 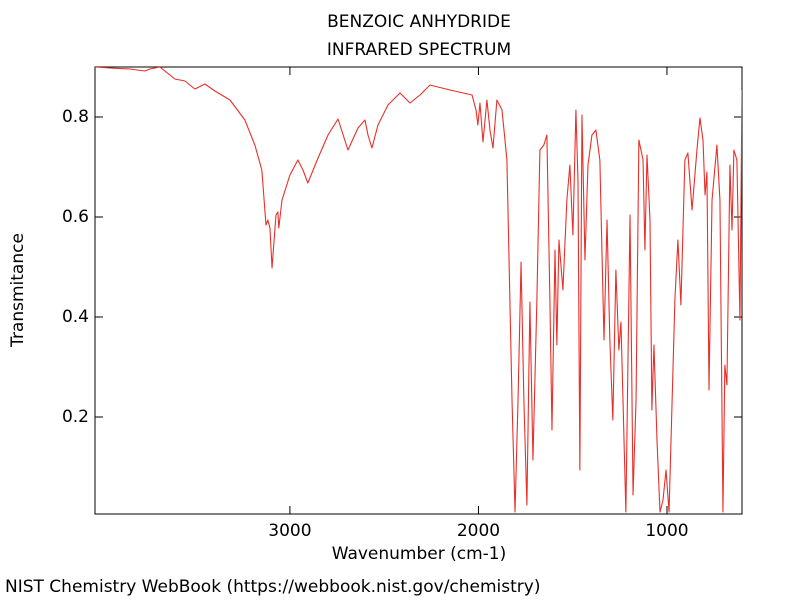 What do you see at coordinates (666, 531) in the screenshot?
I see `x-tick-label: 1000` at bounding box center [666, 531].